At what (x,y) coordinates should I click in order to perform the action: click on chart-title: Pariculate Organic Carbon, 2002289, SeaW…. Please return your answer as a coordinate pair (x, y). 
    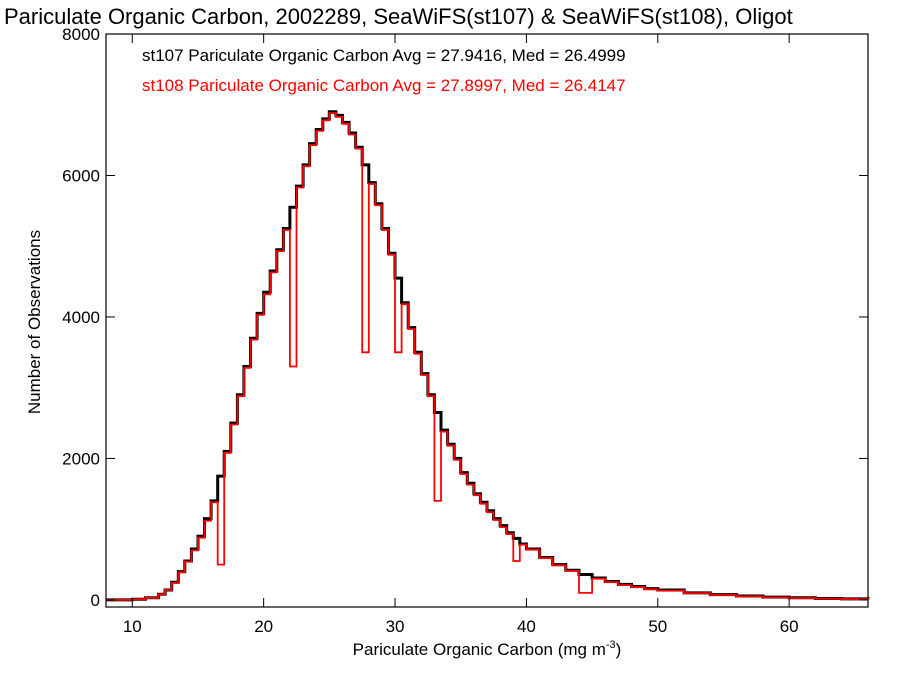
    Looking at the image, I should click on (398, 16).